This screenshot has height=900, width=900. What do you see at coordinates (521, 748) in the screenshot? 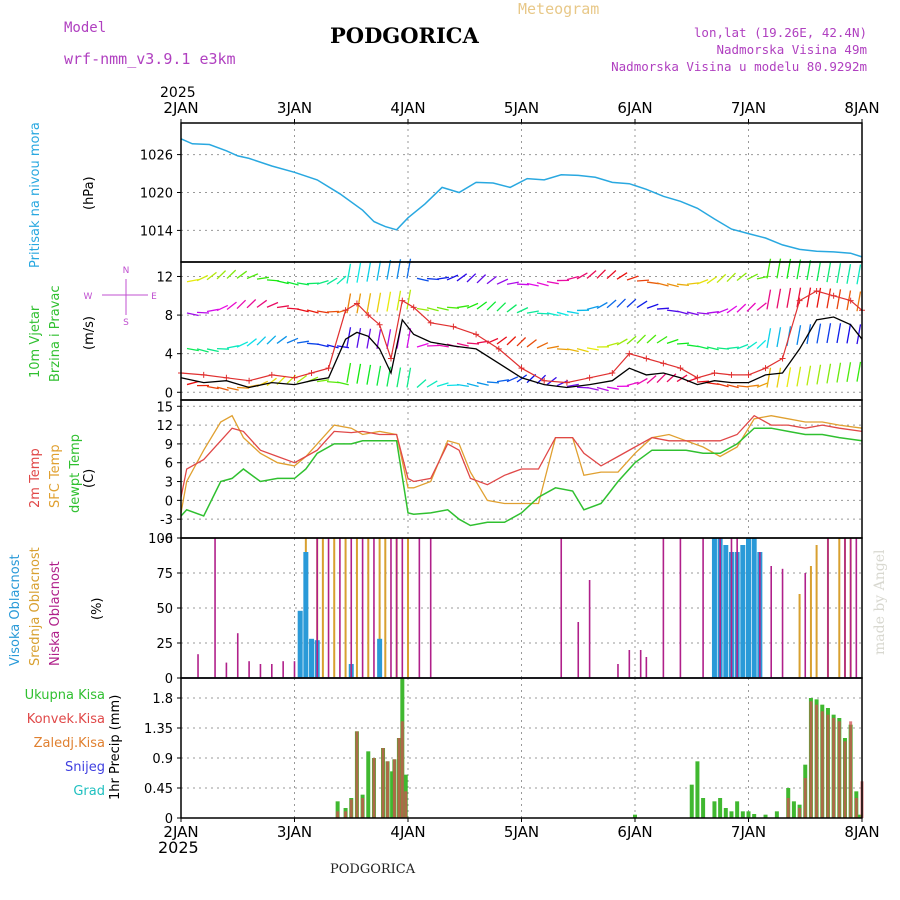
I see `panel-frame` at bounding box center [521, 748].